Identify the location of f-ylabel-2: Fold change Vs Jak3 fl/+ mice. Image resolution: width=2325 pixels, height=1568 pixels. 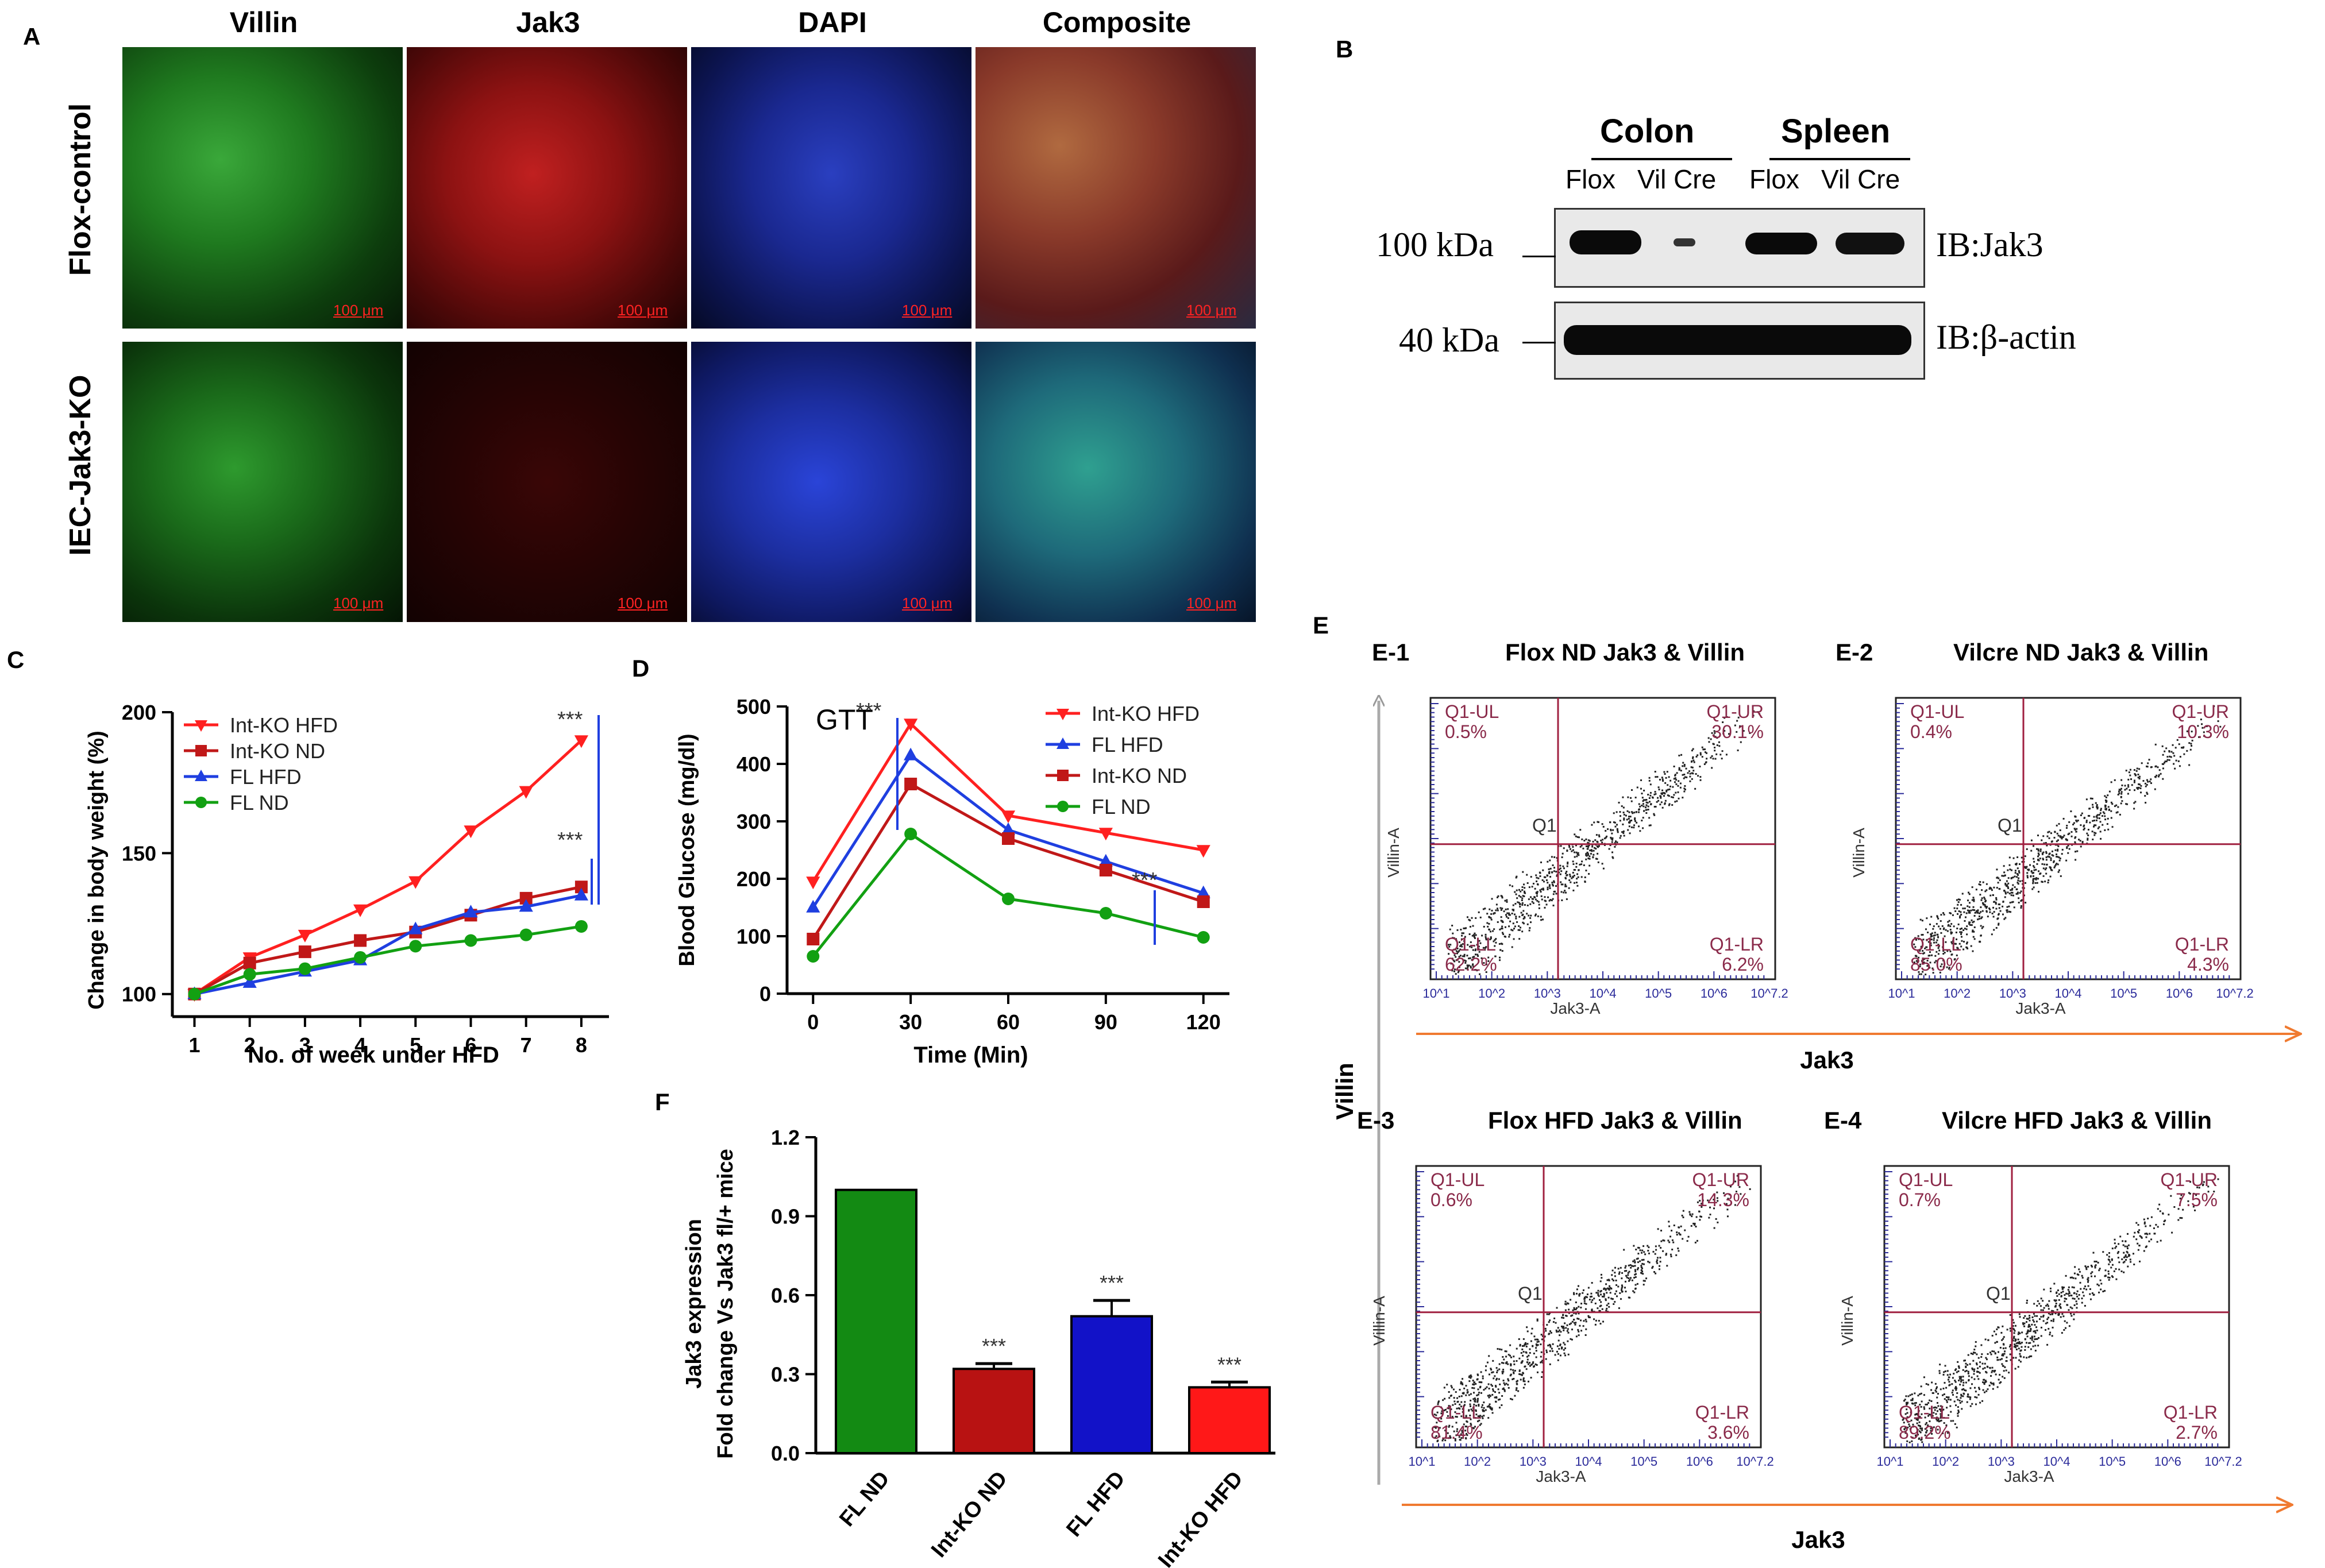
(726, 1304).